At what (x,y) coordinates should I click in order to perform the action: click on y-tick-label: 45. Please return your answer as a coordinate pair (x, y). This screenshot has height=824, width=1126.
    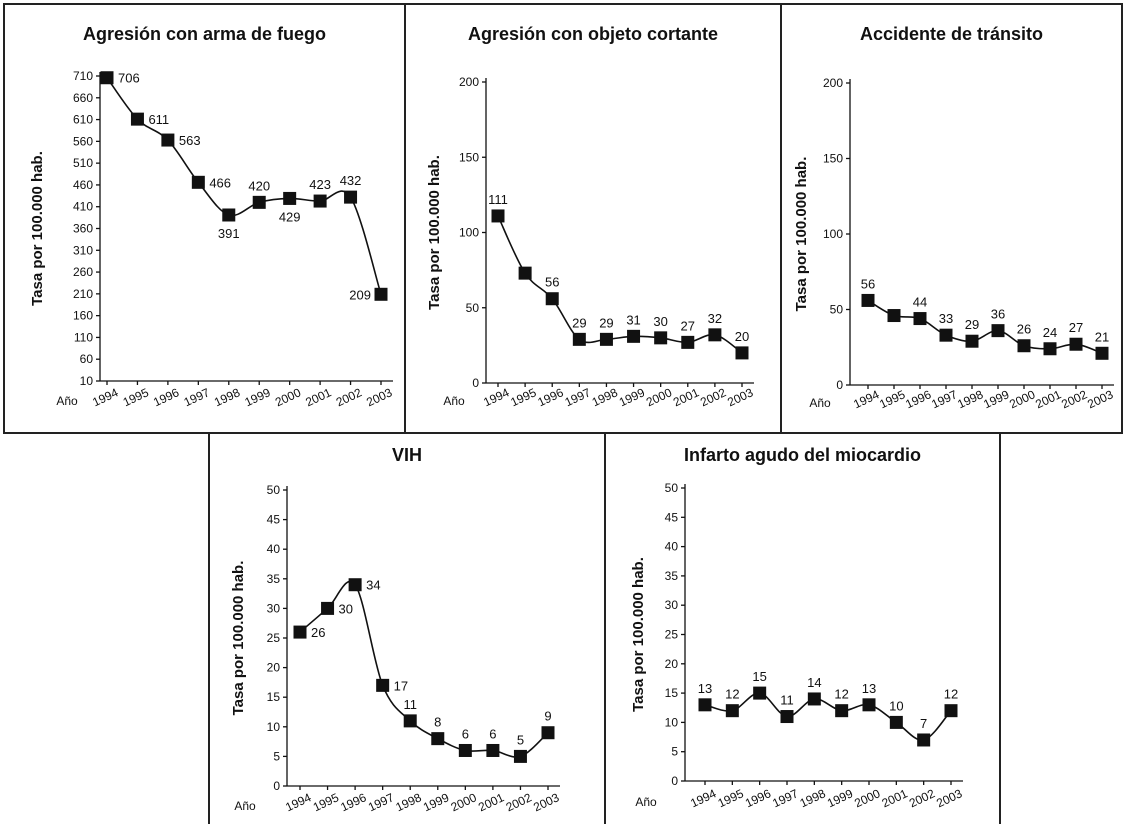
    Looking at the image, I should click on (274, 520).